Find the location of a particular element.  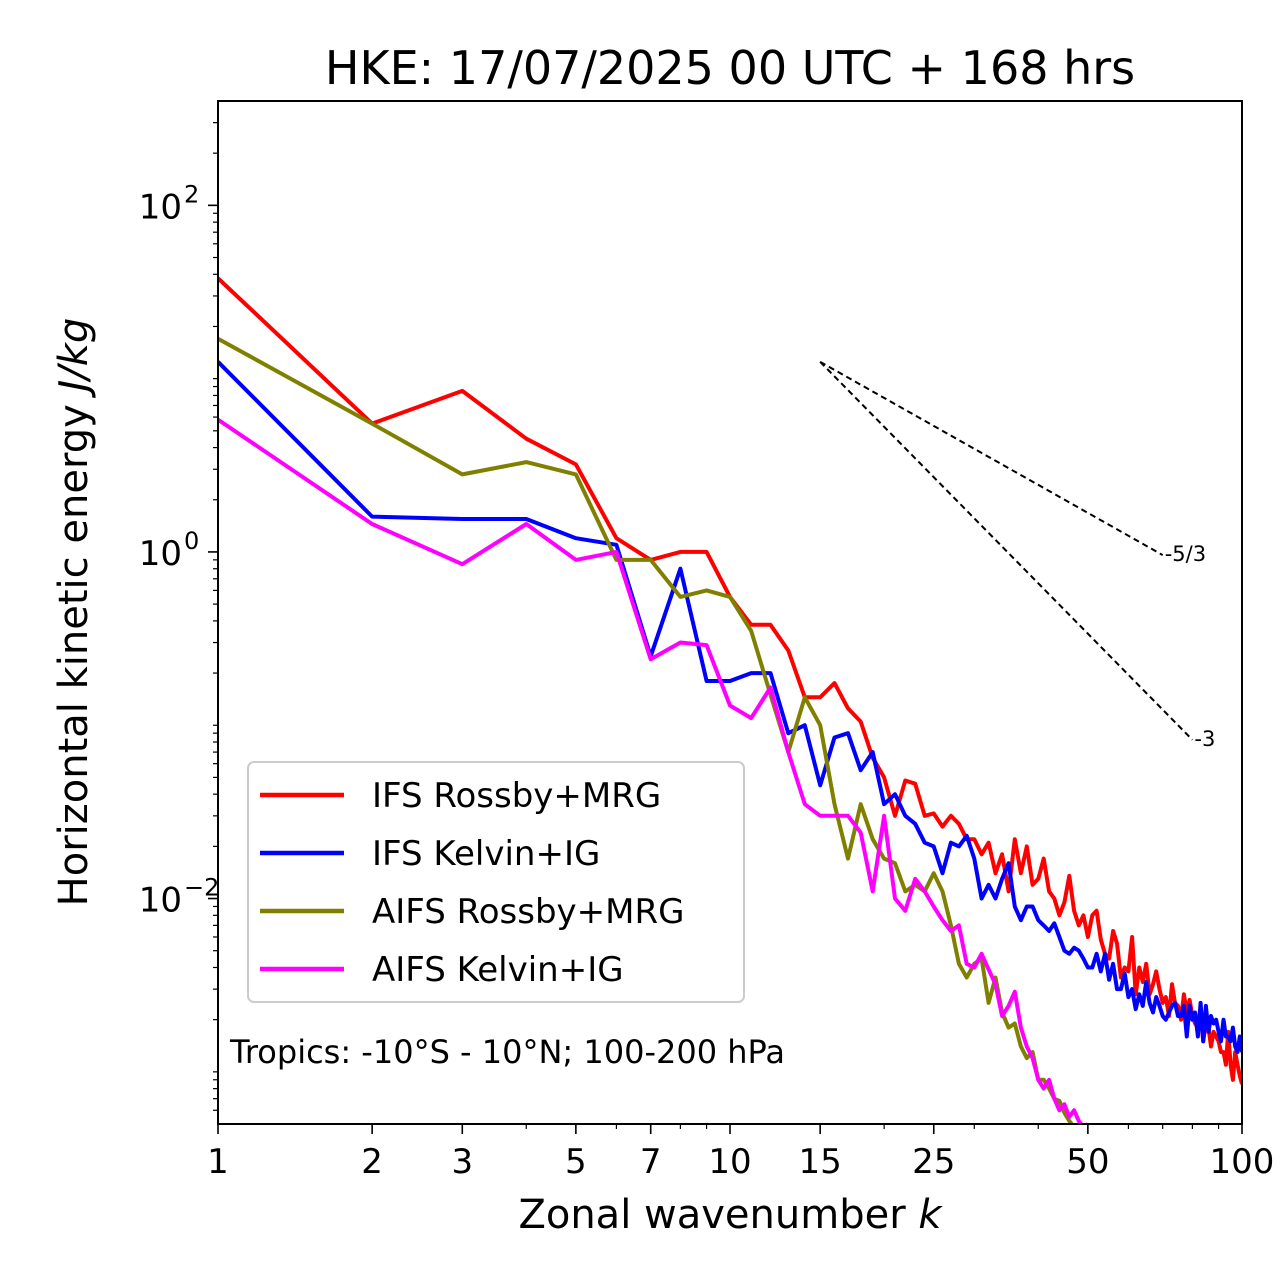

x-tick-label: 7 is located at coordinates (651, 1162).